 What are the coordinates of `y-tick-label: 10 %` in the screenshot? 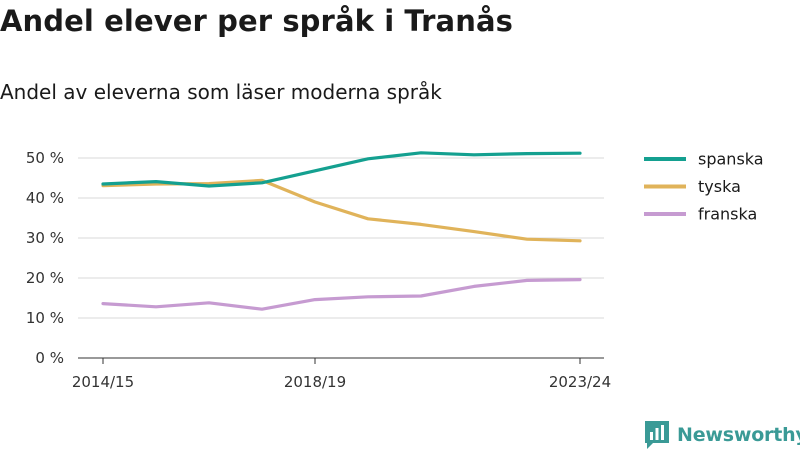 It's located at (45, 318).